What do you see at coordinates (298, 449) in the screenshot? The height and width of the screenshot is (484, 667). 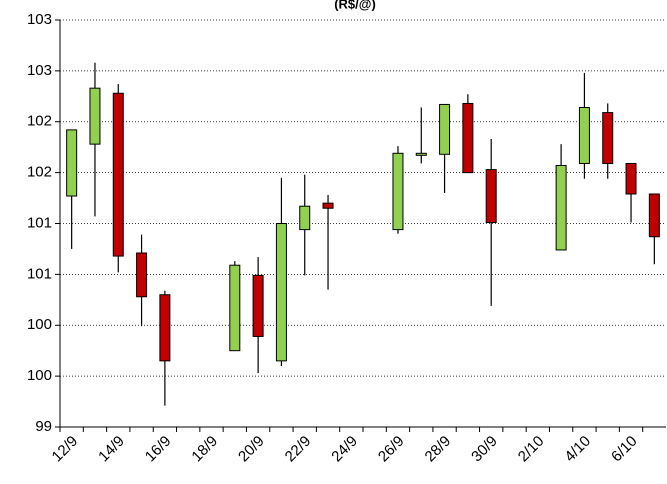 I see `x-tick-label: 22/9` at bounding box center [298, 449].